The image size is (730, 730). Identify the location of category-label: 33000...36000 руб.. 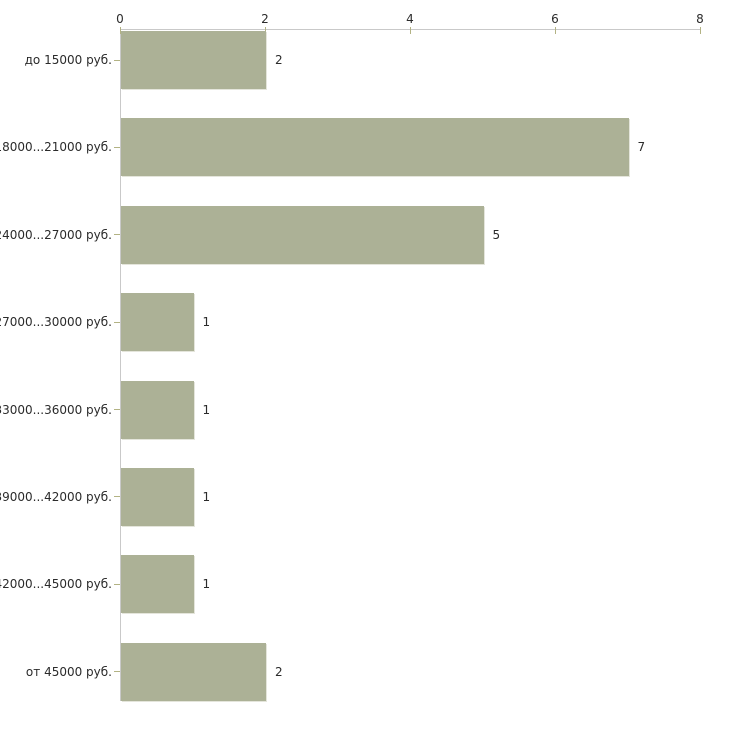
(56, 409).